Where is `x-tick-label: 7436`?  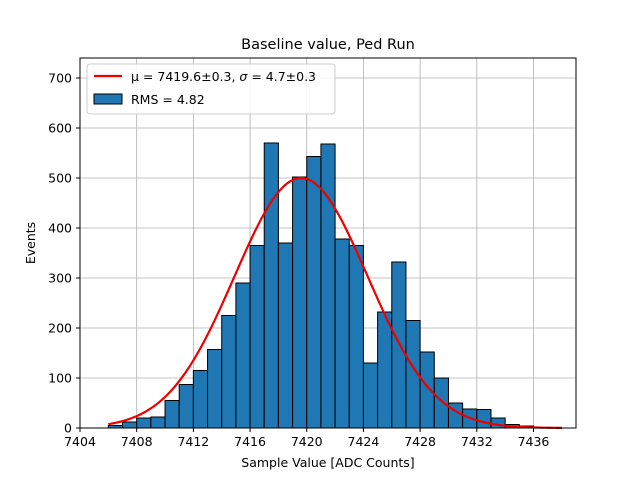 x-tick-label: 7436 is located at coordinates (534, 441).